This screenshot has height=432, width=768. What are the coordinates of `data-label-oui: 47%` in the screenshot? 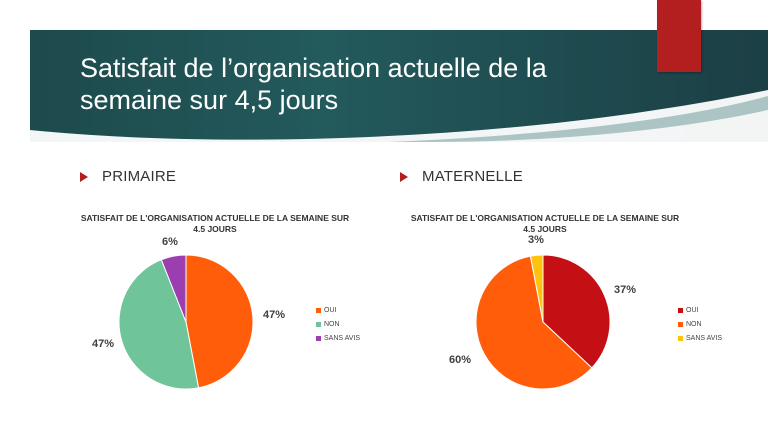 It's located at (274, 315).